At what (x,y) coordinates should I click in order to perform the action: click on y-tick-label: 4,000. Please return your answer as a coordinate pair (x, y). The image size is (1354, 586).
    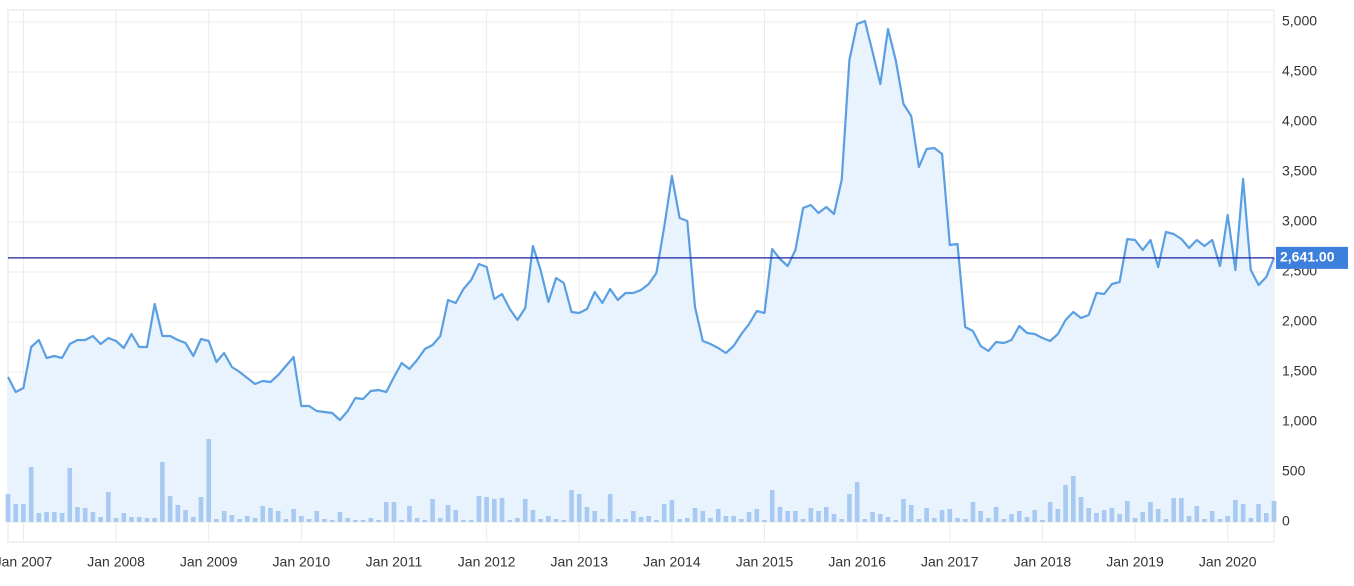
    Looking at the image, I should click on (1299, 121).